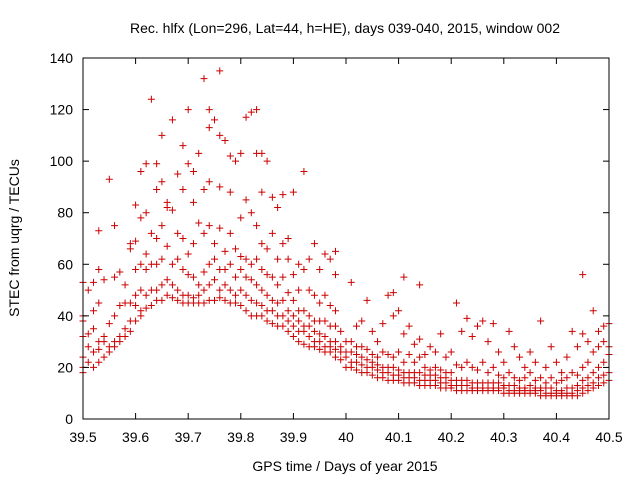 Image resolution: width=640 pixels, height=480 pixels. What do you see at coordinates (62, 110) in the screenshot?
I see `y-tick-label: 120` at bounding box center [62, 110].